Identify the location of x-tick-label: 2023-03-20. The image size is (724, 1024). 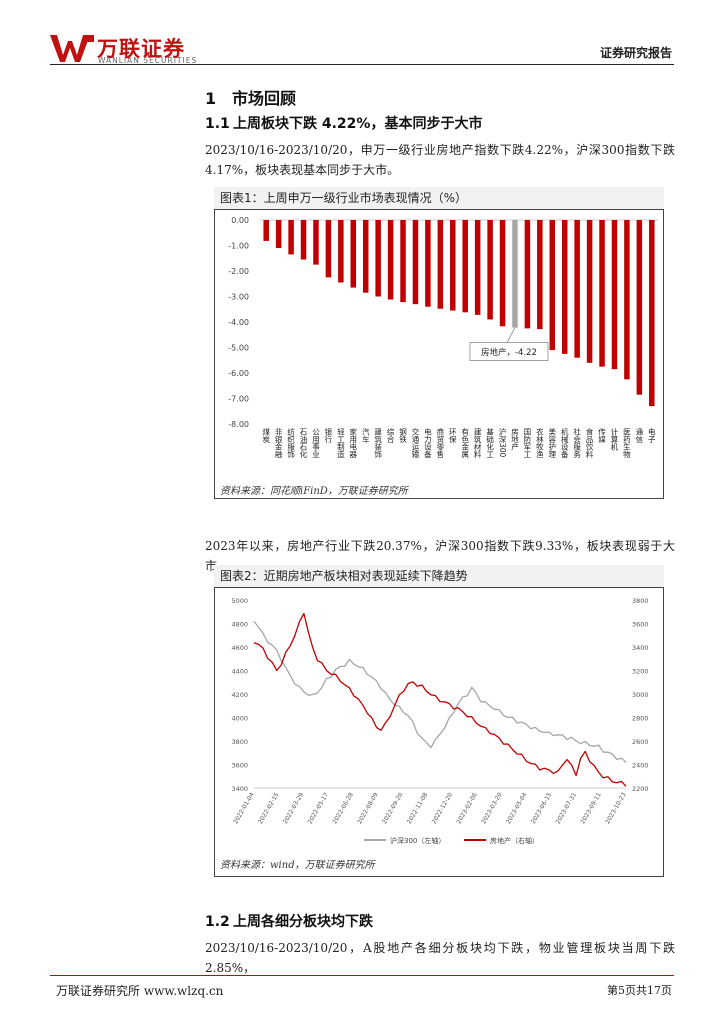
(492, 808).